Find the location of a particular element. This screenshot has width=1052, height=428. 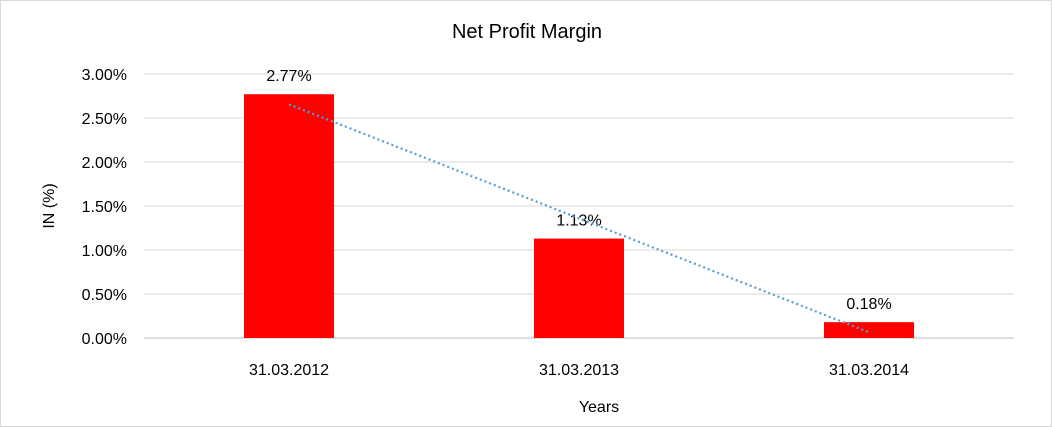

y-axis-ticks: 0.00% 0.50% 1.00% 1.50% 2.00% 2.50% 3.00% is located at coordinates (104, 207).